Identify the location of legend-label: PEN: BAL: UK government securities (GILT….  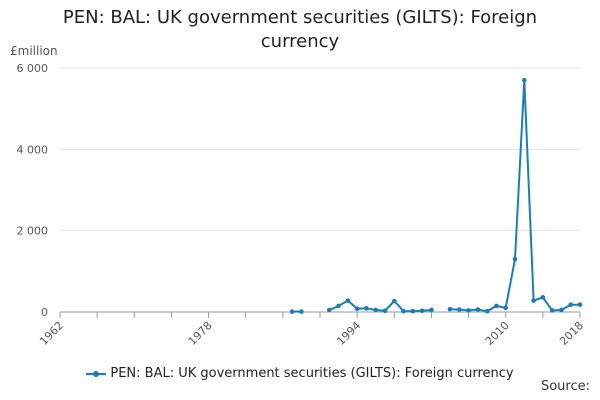
(312, 373).